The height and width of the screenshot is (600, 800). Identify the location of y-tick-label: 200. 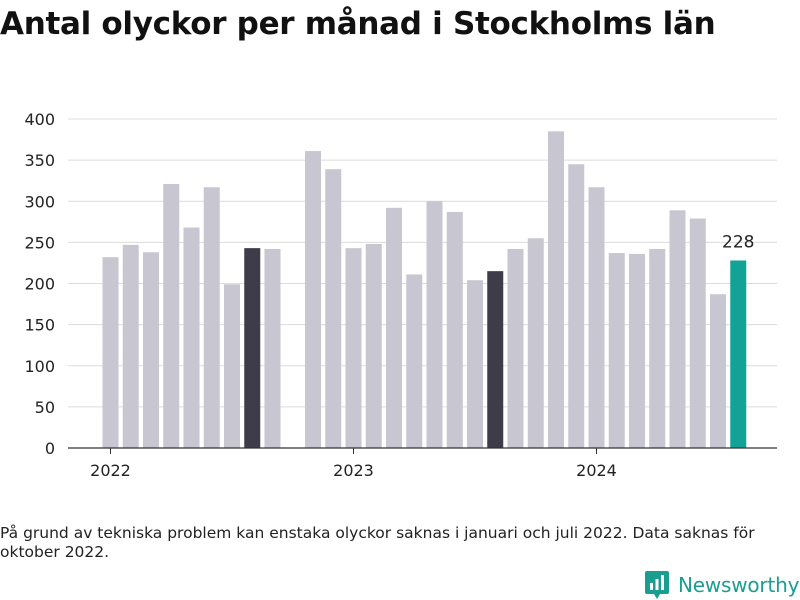
(39, 284).